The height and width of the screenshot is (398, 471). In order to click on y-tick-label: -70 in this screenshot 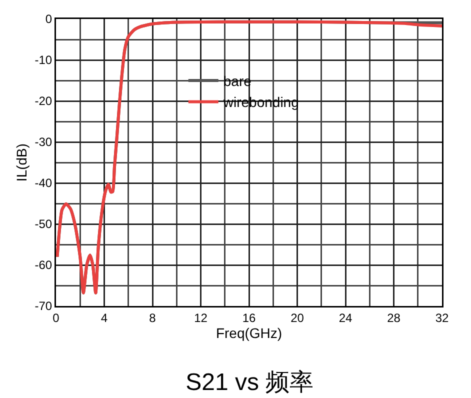, I will do `click(43, 306)`.